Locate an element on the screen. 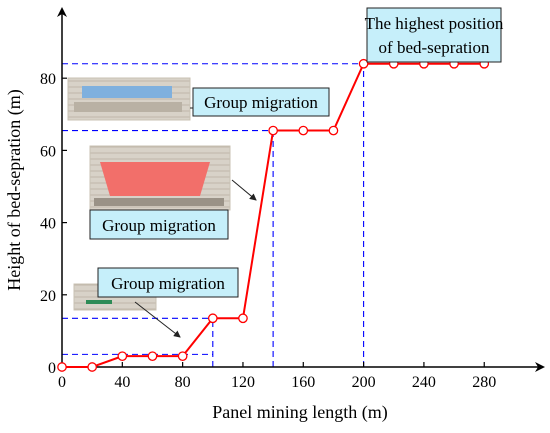 The image size is (550, 433). callout-bottom-text: Group migration is located at coordinates (168, 283).